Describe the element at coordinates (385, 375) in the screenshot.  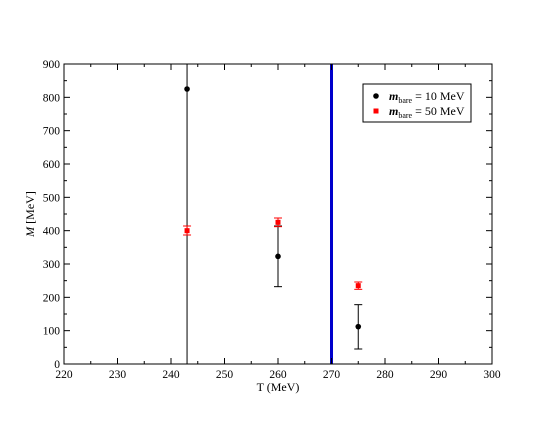
I see `x-tick-label: 280` at that location.